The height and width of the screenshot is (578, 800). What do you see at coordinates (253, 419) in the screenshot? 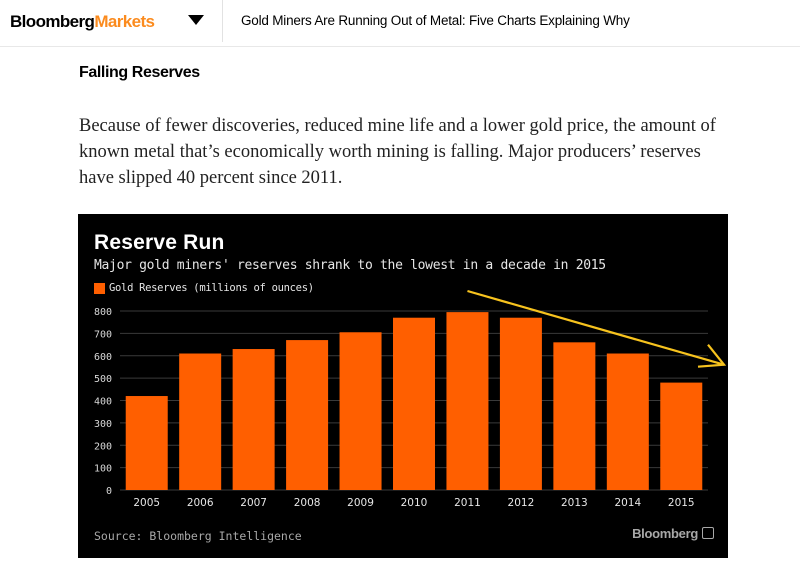
I see `bar-2007` at bounding box center [253, 419].